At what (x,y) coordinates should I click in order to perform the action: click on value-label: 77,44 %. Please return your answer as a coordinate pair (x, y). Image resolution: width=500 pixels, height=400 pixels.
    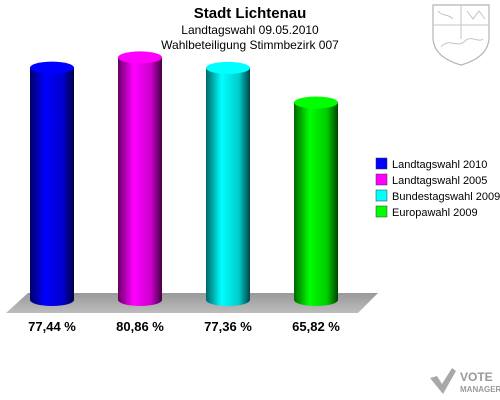
    Looking at the image, I should click on (52, 326).